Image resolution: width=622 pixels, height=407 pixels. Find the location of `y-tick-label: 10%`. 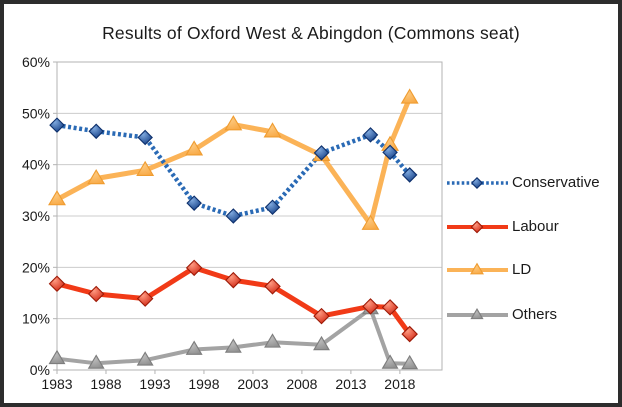

y-tick-label: 10% is located at coordinates (36, 319).